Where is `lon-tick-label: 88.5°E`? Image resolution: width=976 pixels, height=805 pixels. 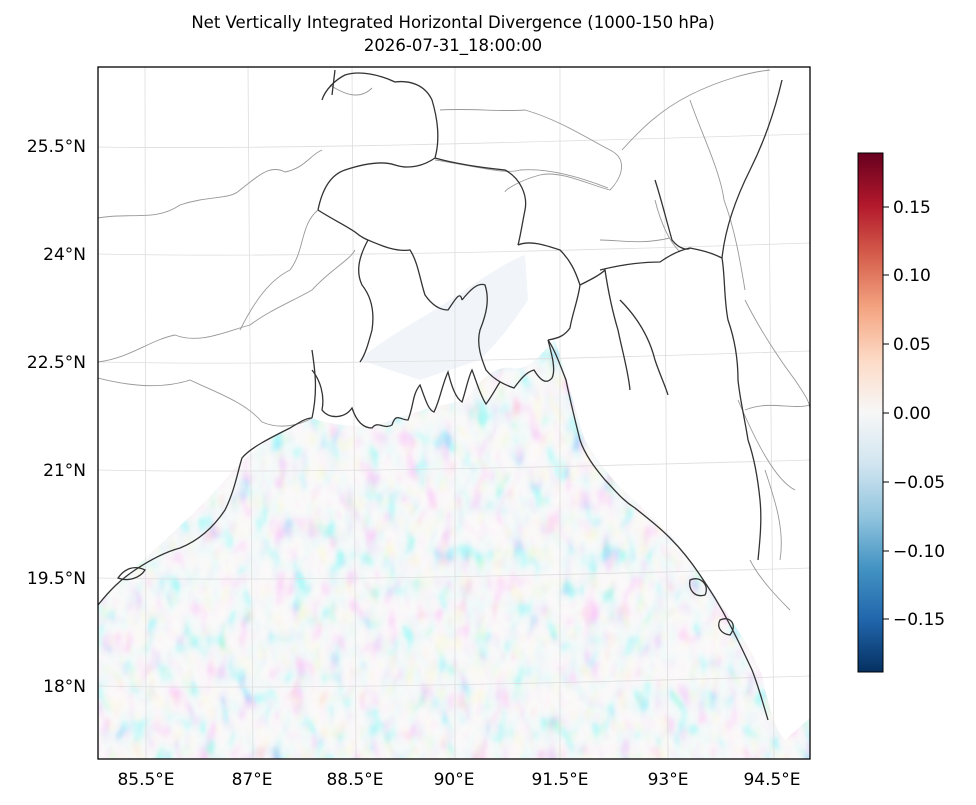 lon-tick-label: 88.5°E is located at coordinates (354, 780).